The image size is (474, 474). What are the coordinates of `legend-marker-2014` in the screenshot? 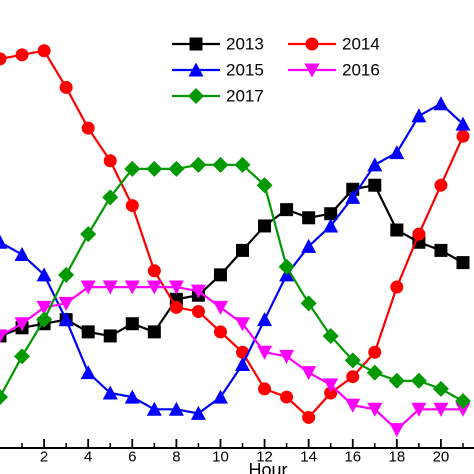 It's located at (312, 44).